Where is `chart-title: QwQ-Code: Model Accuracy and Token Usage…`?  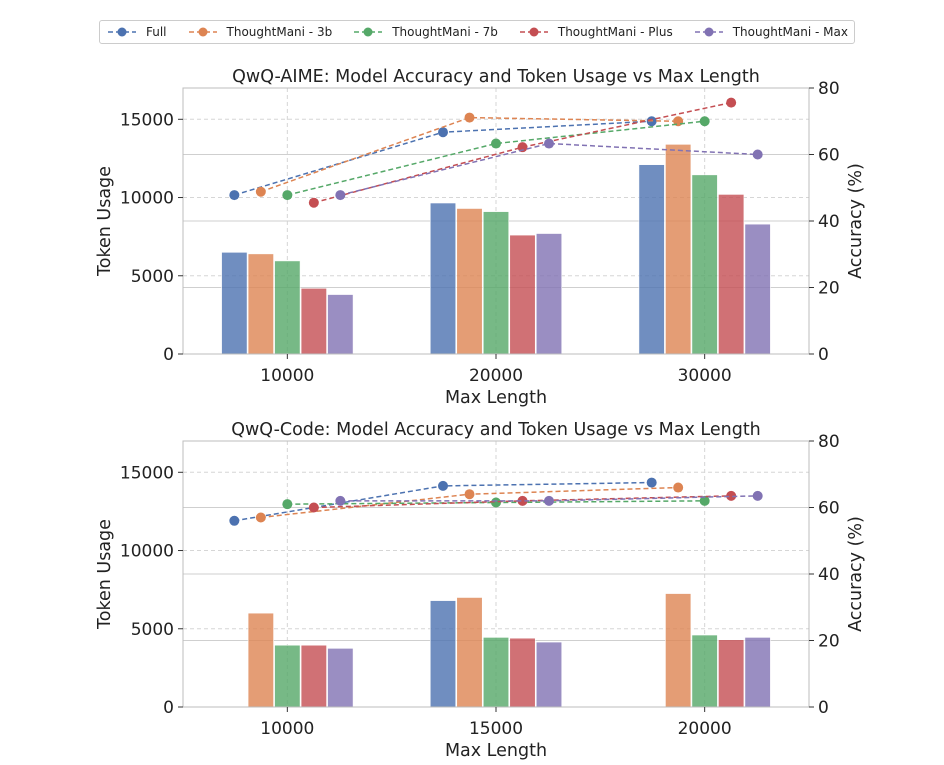 chart-title: QwQ-Code: Model Accuracy and Token Usage… is located at coordinates (496, 430).